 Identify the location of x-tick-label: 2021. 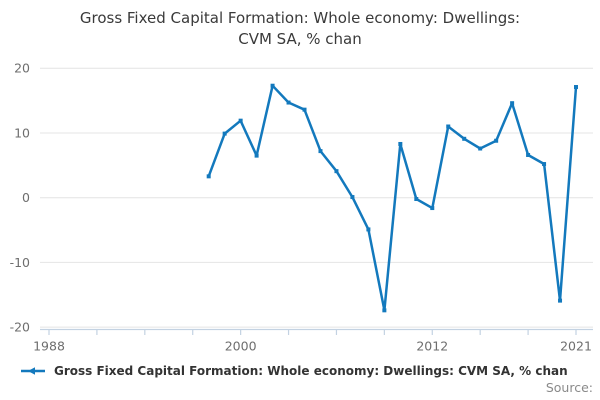
(576, 346).